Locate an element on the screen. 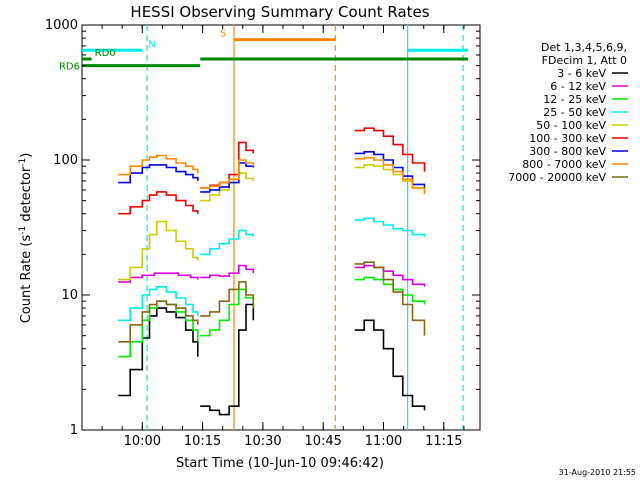 The width and height of the screenshot is (640, 480). legend-label: 800 - 7000 keV is located at coordinates (564, 164).